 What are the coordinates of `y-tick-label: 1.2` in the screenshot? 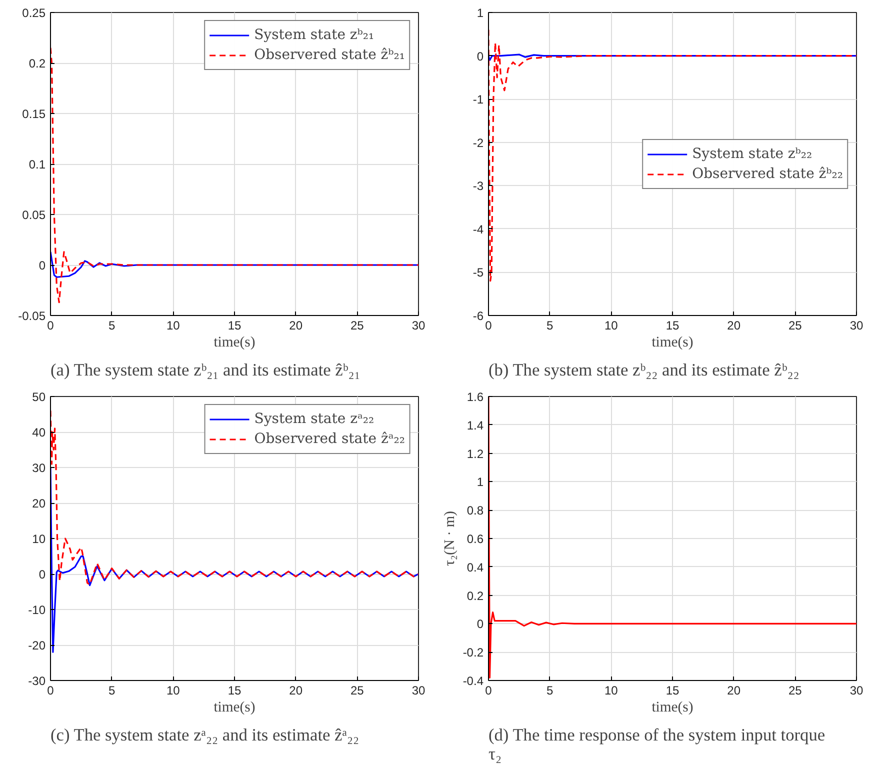 It's located at (475, 453).